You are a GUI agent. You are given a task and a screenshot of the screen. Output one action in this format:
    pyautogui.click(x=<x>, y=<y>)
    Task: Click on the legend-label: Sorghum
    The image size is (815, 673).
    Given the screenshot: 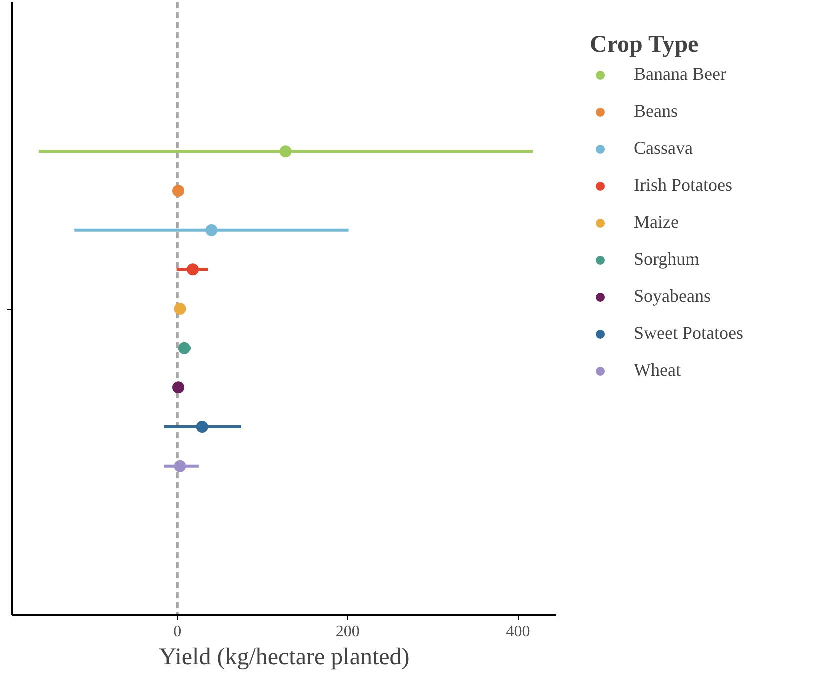 What is the action you would take?
    pyautogui.click(x=667, y=259)
    